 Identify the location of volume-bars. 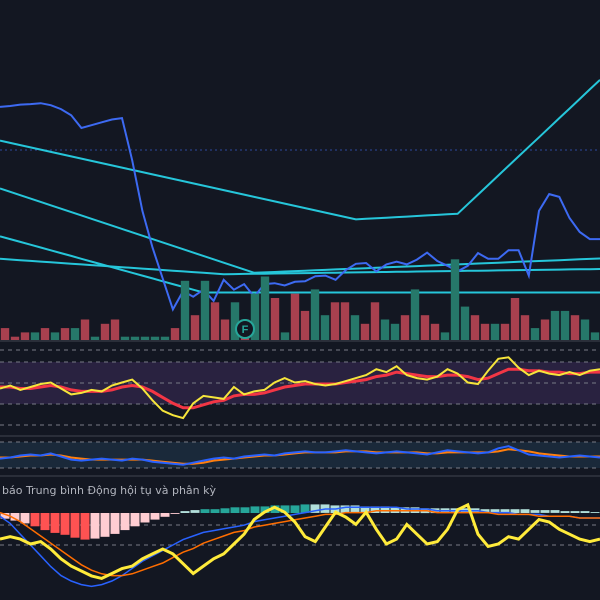
(300, 300).